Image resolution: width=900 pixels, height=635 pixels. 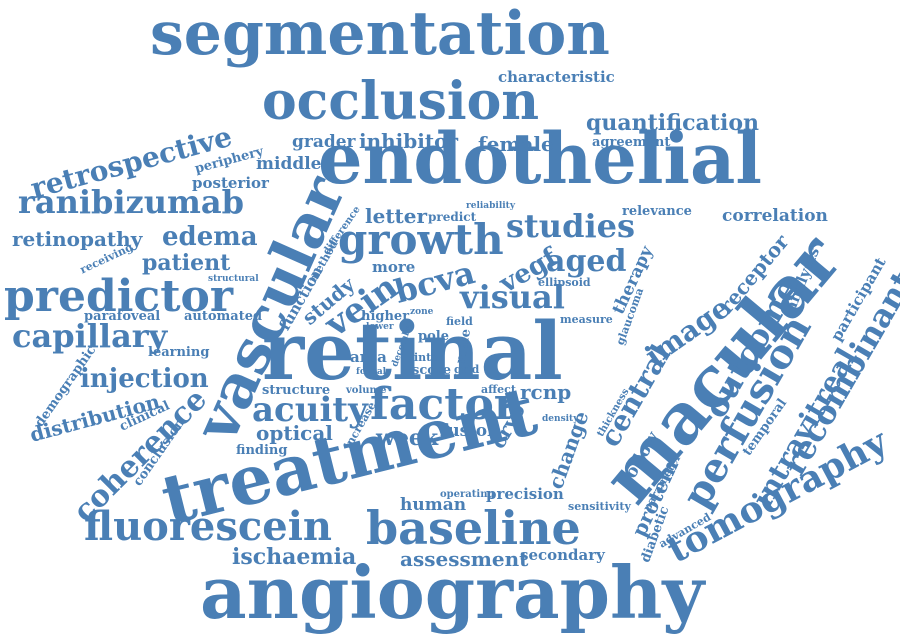 What do you see at coordinates (394, 267) in the screenshot?
I see `word-more: more` at bounding box center [394, 267].